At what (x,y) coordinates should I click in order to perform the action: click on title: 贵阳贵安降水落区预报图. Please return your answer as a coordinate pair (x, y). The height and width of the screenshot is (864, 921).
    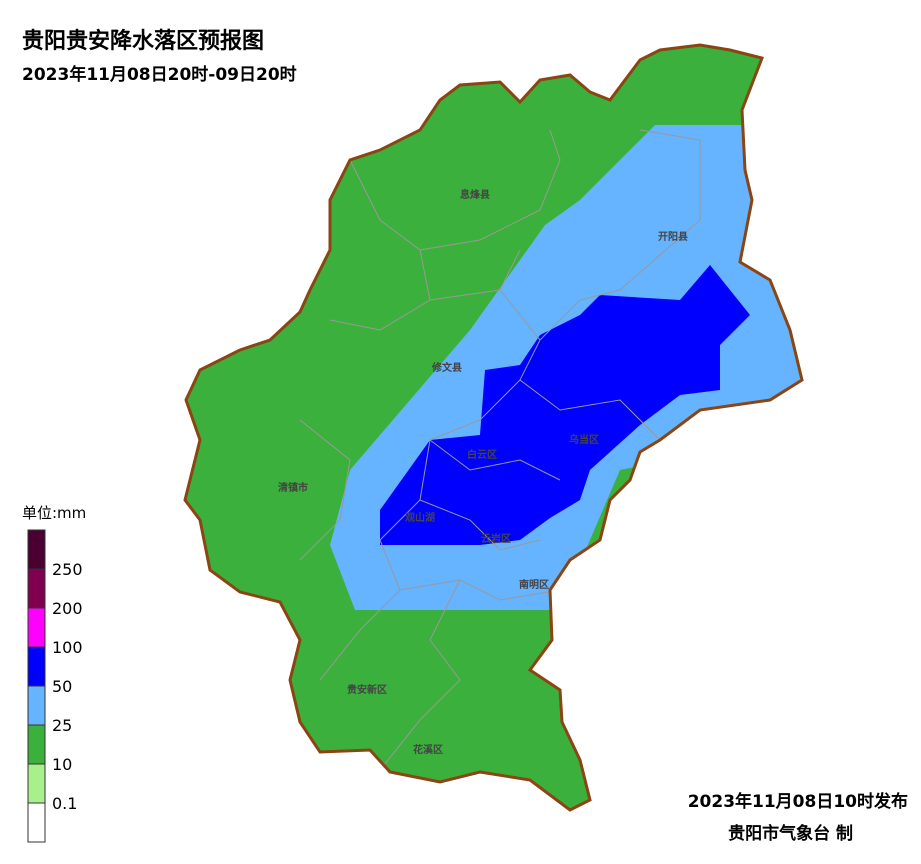
    Looking at the image, I should click on (143, 41).